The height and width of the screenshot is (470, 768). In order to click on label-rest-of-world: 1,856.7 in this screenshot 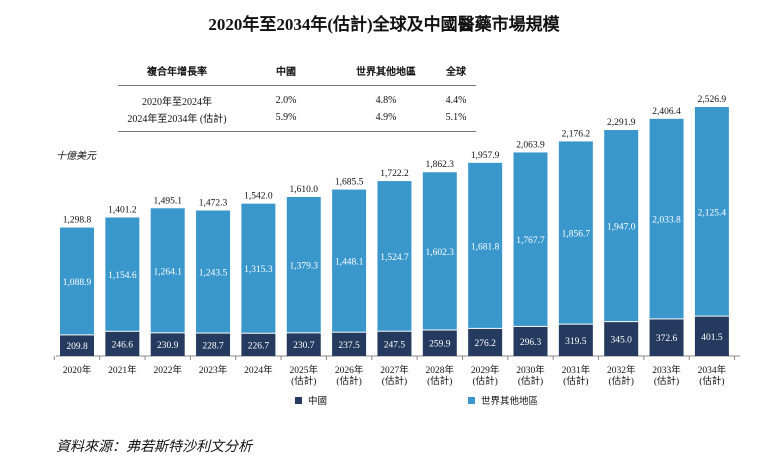, I will do `click(576, 235)`.